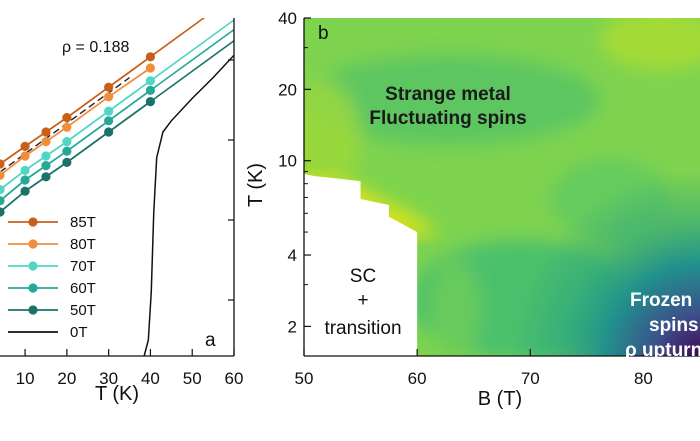 The height and width of the screenshot is (441, 700). I want to click on legend-label: 0T, so click(79, 332).